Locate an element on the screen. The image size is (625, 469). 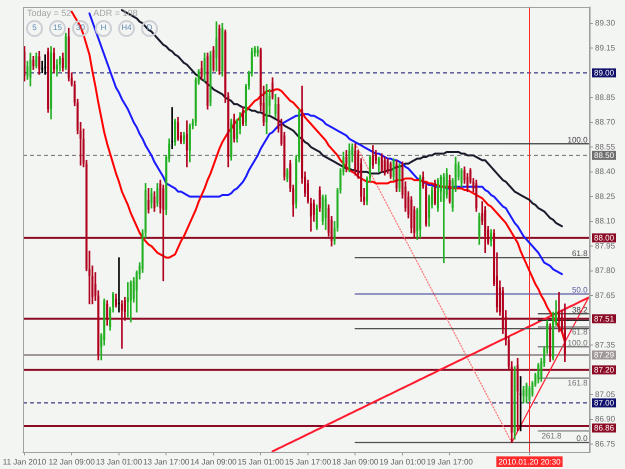
x-tick-label: 18 Jan 09:00 is located at coordinates (355, 461).